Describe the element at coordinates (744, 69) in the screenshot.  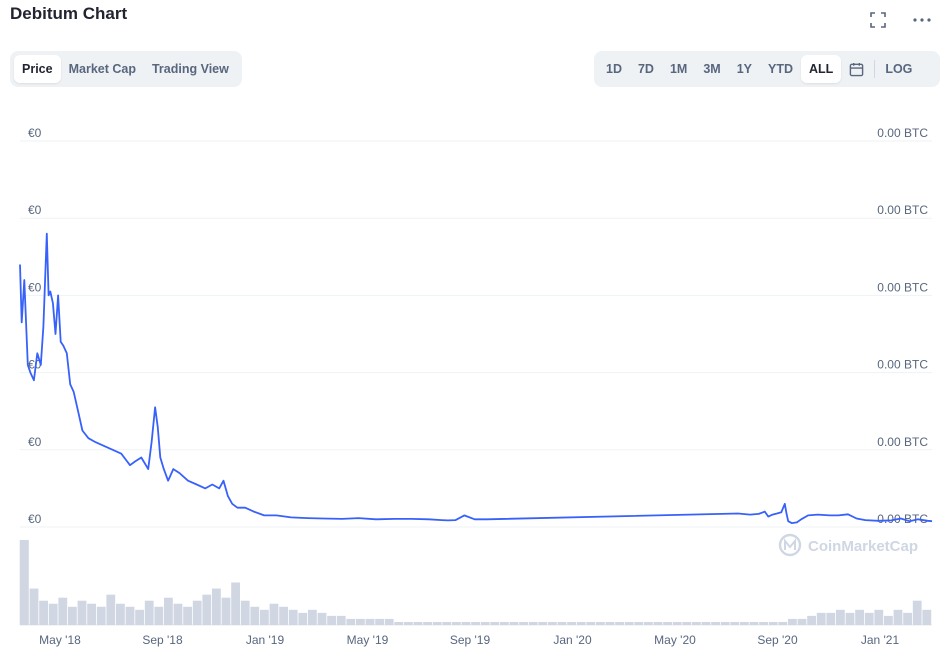
I see `range-1y: 1Y` at that location.